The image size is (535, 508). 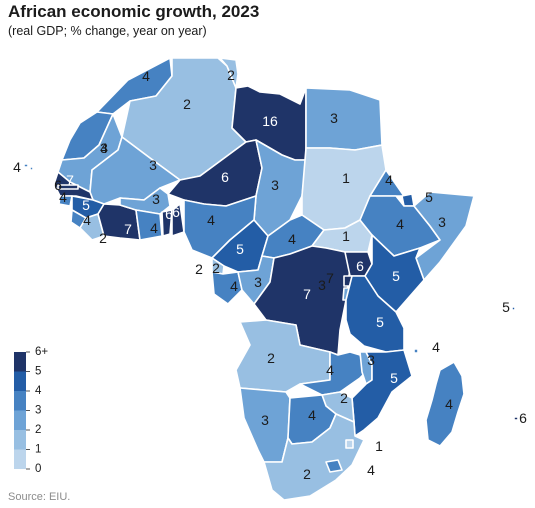 I want to click on legend-tick-label: 6+, so click(x=41, y=352).